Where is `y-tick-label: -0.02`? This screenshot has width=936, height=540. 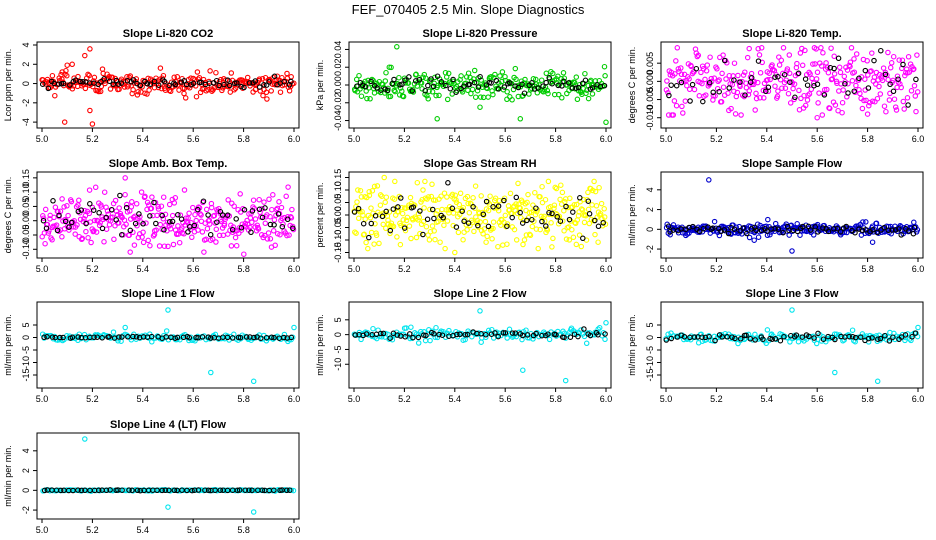
y-tick-label: -0.02 is located at coordinates (338, 103).